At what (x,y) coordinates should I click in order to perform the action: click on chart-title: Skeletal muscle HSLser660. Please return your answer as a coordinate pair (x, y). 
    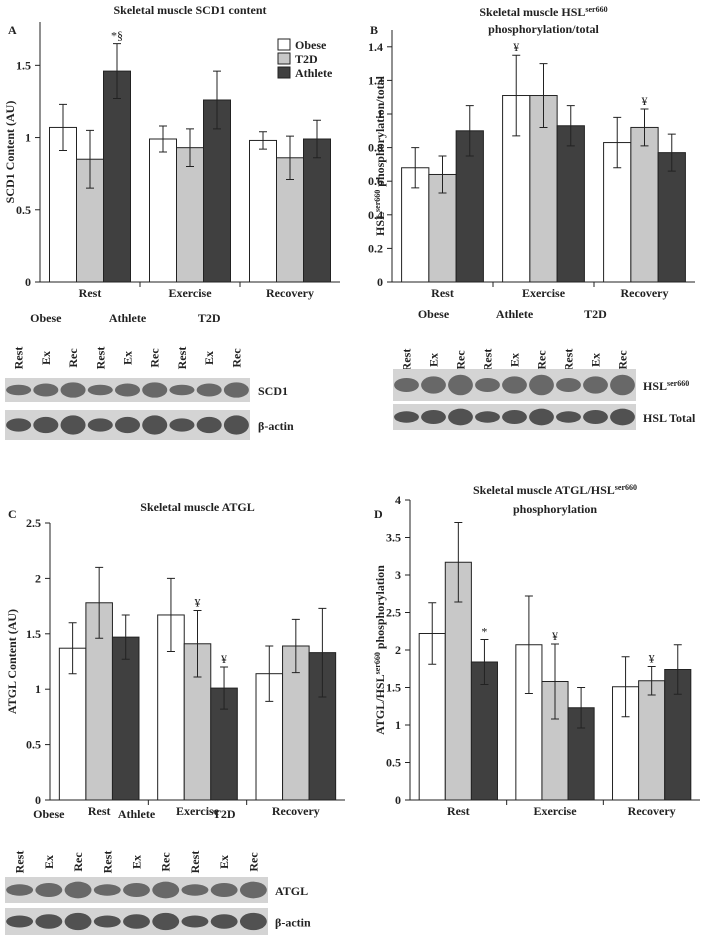
    Looking at the image, I should click on (543, 12).